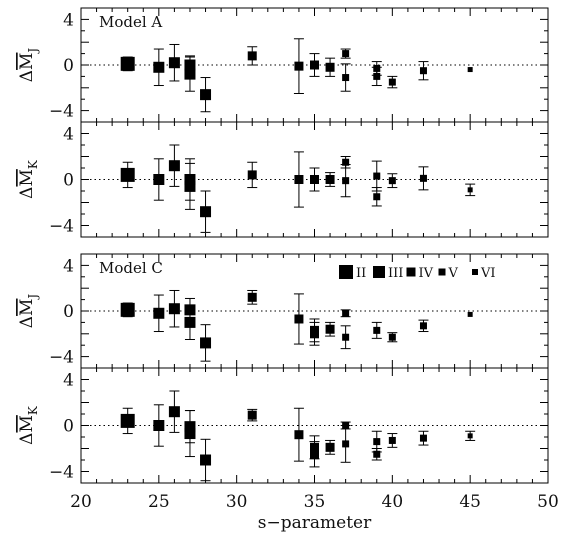  I want to click on legend-label: V, so click(453, 273).